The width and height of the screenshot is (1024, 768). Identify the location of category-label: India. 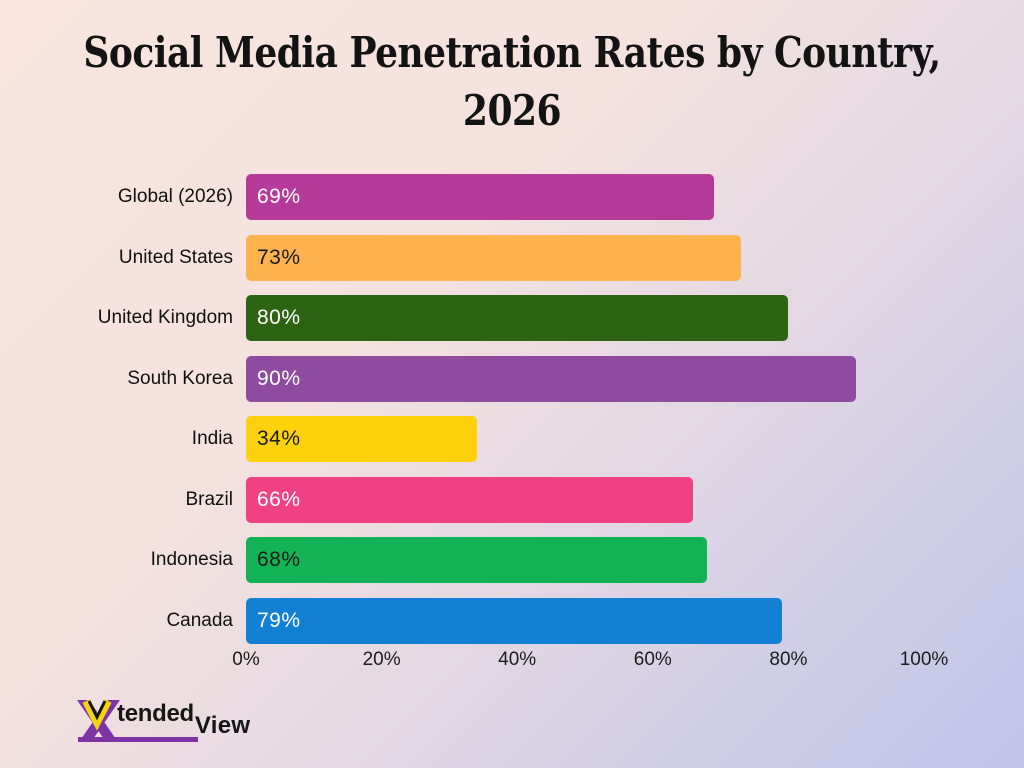
(212, 439).